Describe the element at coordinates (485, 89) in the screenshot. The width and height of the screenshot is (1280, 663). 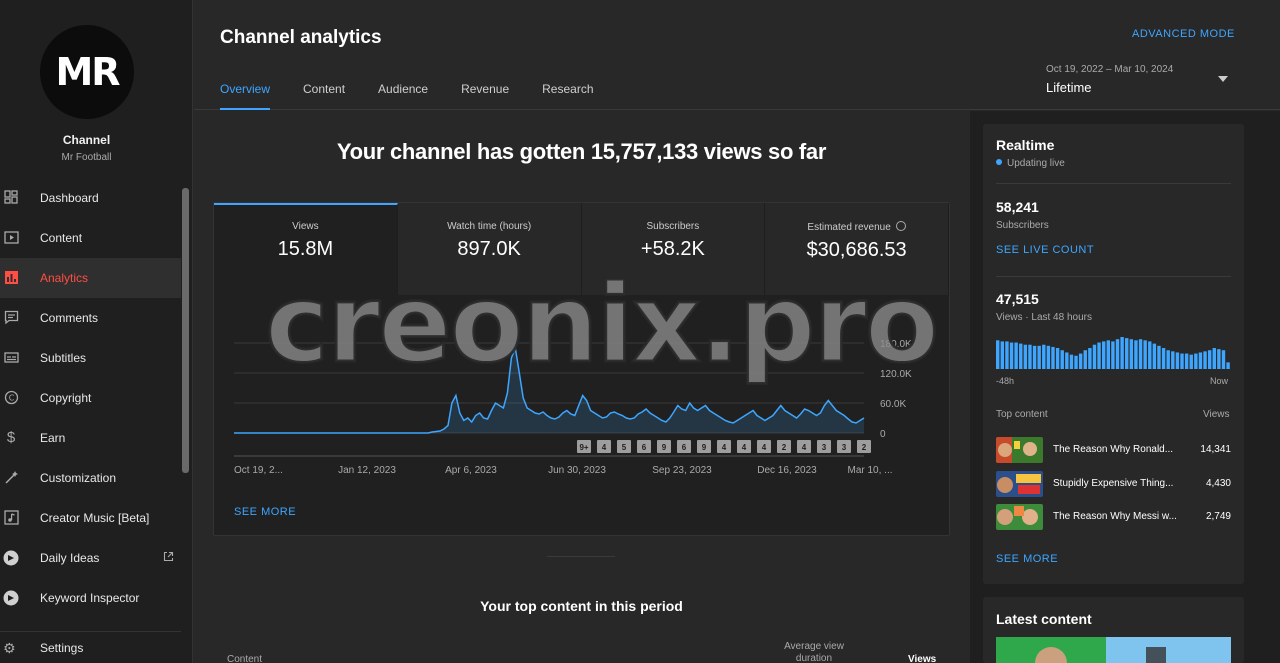
I see `tab-revenue: Revenue` at that location.